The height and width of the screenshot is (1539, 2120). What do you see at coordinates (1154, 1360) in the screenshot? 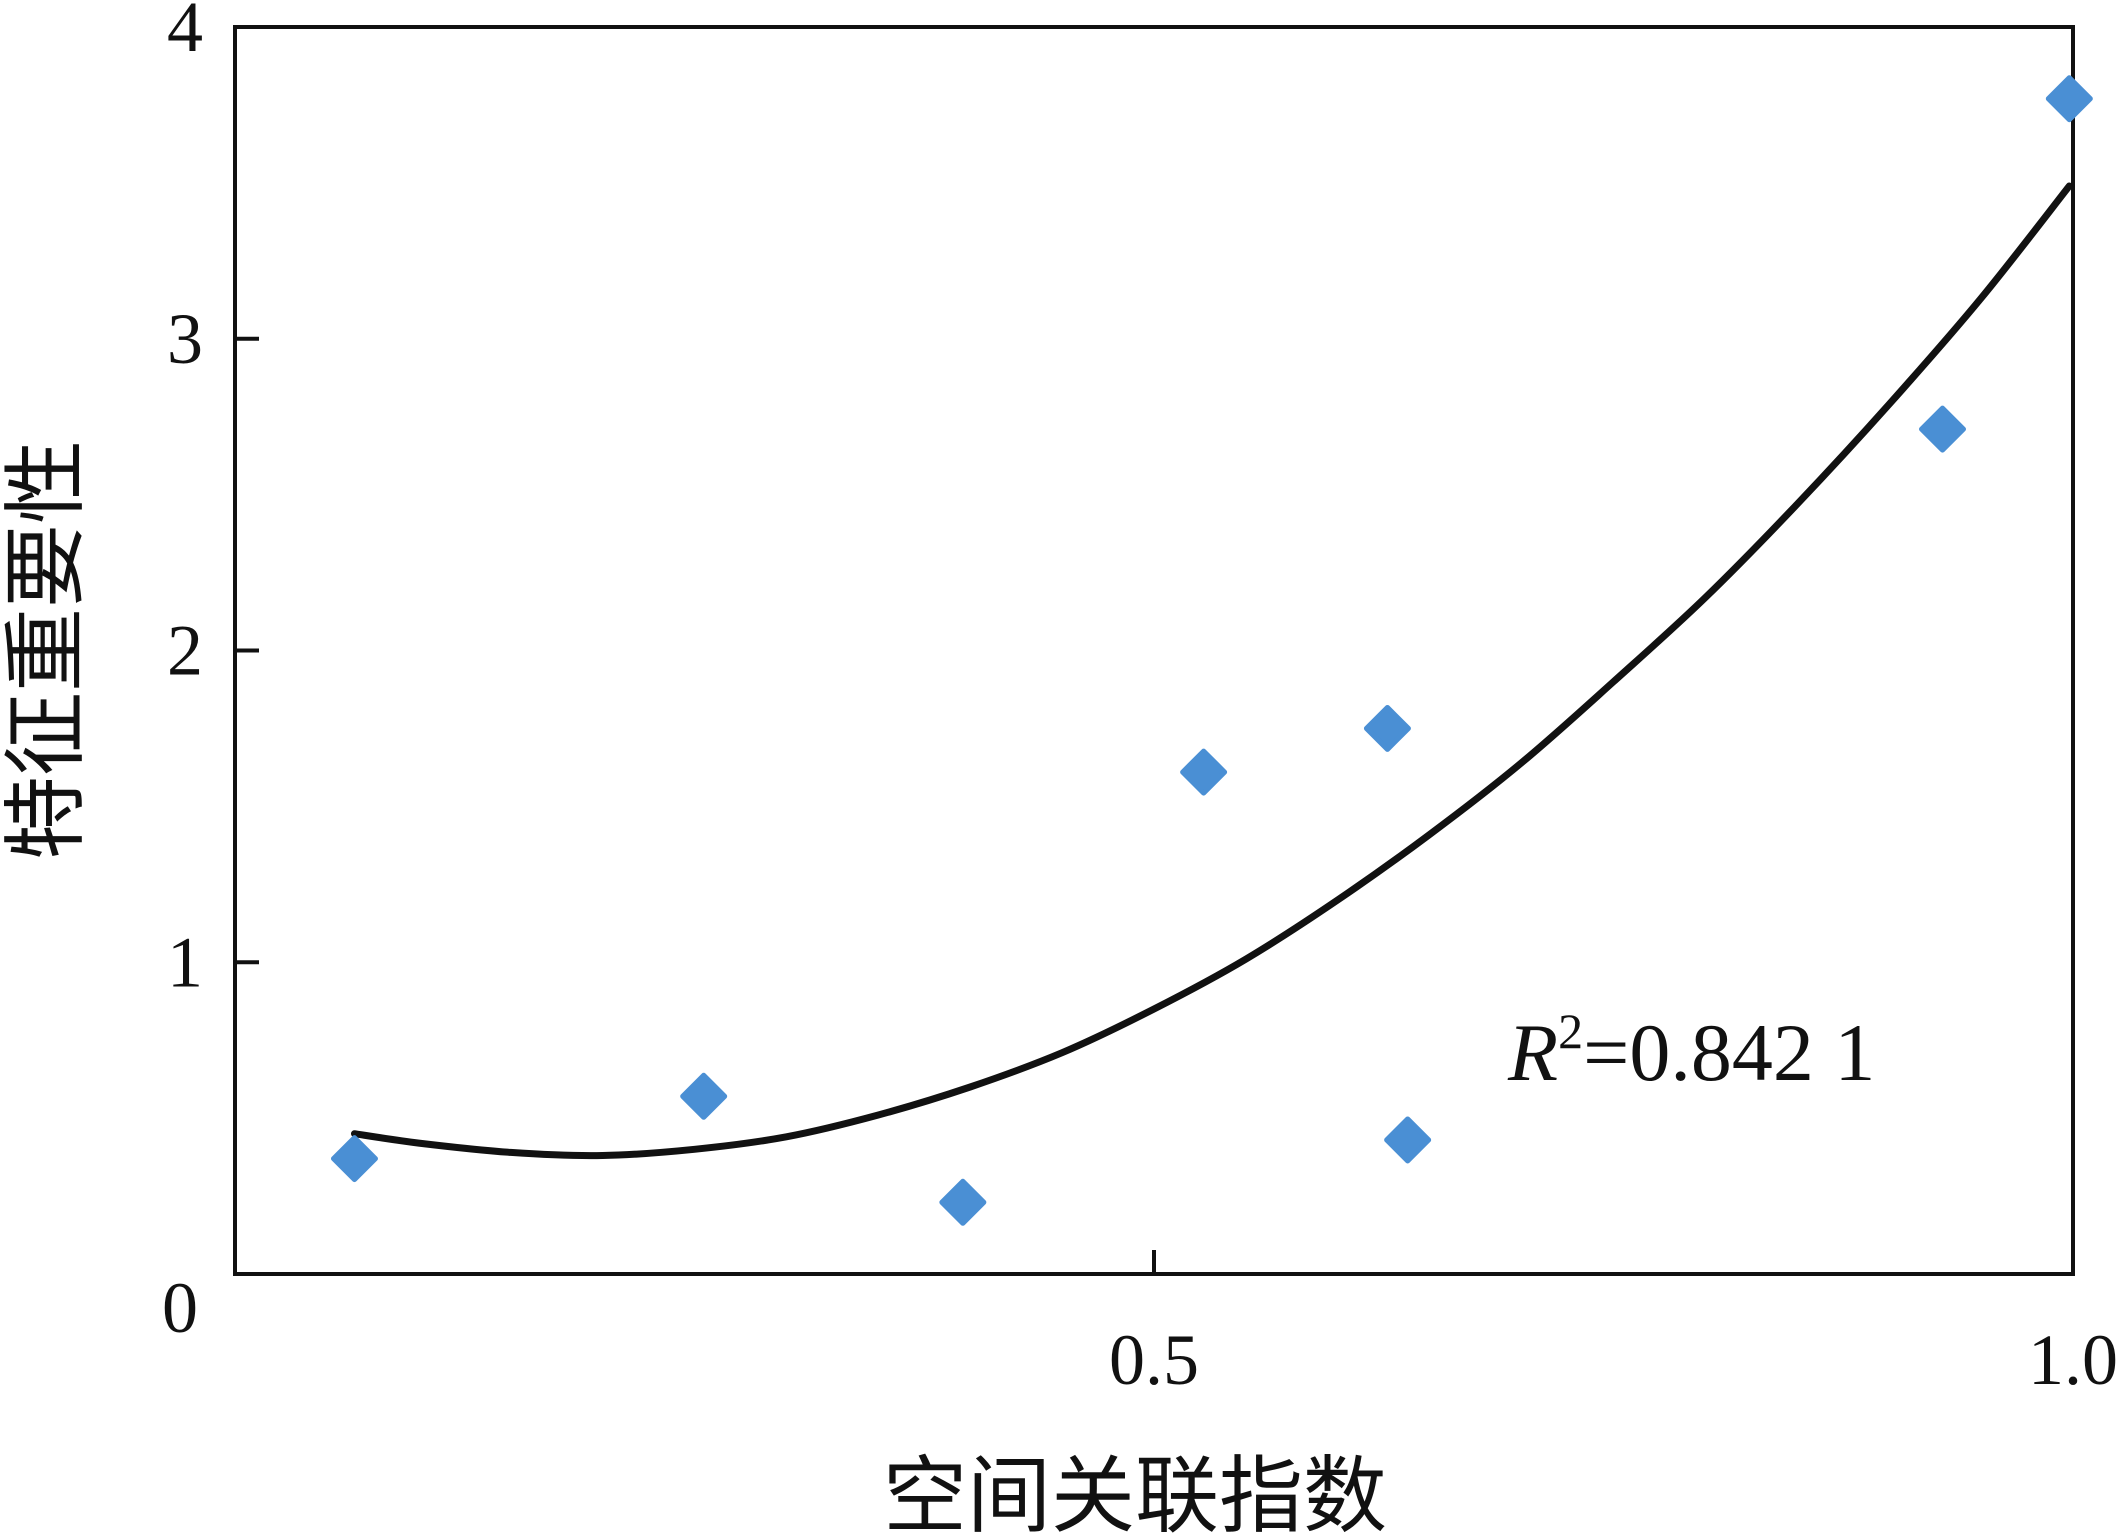
I see `x-tick-label: 0.5` at bounding box center [1154, 1360].